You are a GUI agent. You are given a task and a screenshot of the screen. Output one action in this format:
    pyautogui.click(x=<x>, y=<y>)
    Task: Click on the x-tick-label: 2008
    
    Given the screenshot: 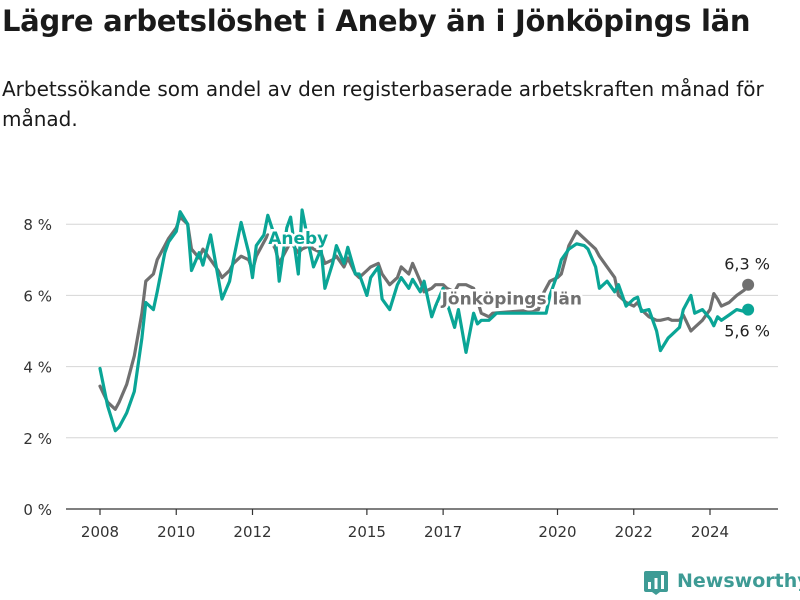 What is the action you would take?
    pyautogui.click(x=100, y=532)
    